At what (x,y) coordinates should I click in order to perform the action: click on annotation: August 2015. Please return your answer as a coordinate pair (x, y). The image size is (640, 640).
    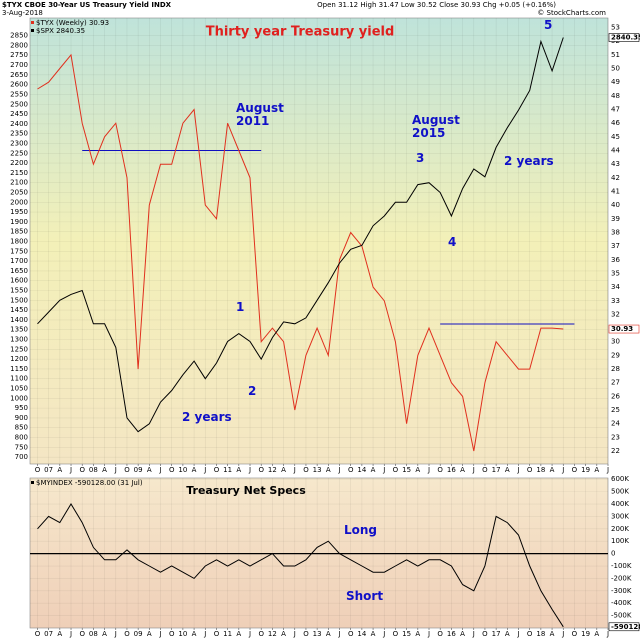
    Looking at the image, I should click on (436, 126).